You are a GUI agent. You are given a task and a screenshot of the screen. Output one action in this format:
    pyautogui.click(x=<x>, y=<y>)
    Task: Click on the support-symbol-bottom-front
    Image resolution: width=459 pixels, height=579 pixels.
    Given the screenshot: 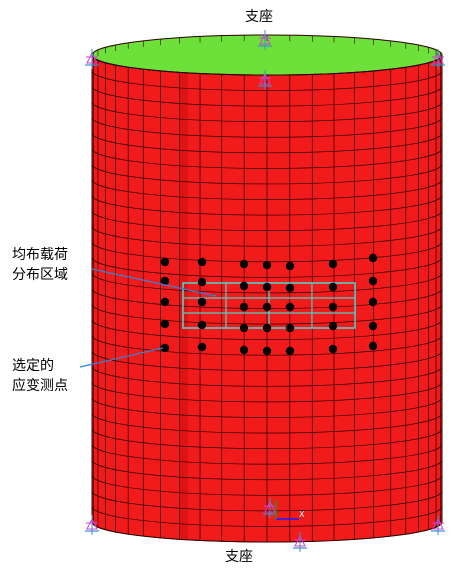 What is the action you would take?
    pyautogui.click(x=300, y=542)
    